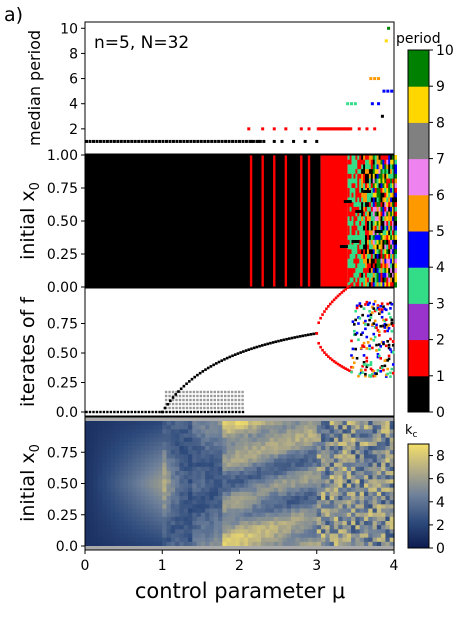 The height and width of the screenshot is (631, 474). I want to click on period-swatch, so click(418, 177).